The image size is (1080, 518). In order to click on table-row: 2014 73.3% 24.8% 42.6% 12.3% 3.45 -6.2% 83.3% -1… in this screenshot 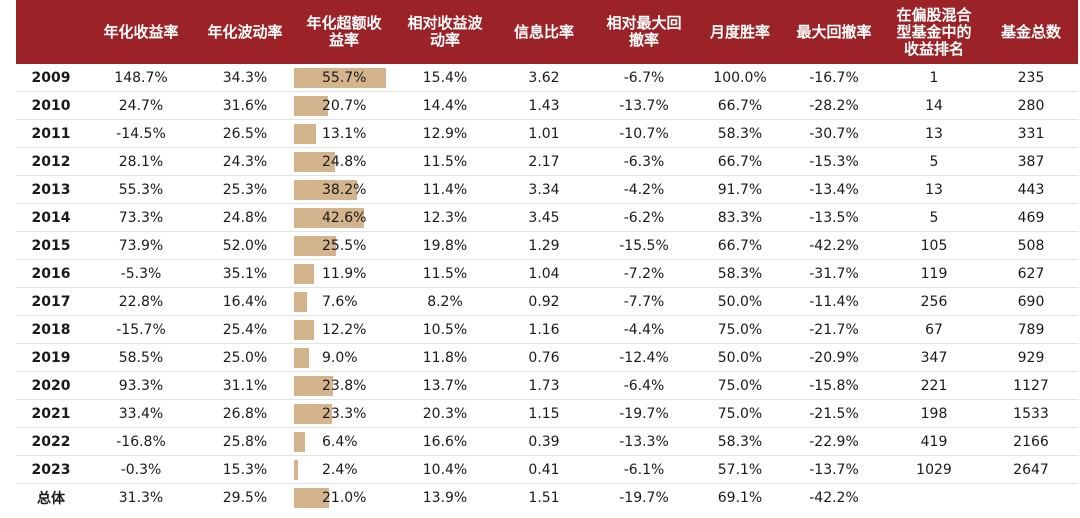, I will do `click(547, 218)`.